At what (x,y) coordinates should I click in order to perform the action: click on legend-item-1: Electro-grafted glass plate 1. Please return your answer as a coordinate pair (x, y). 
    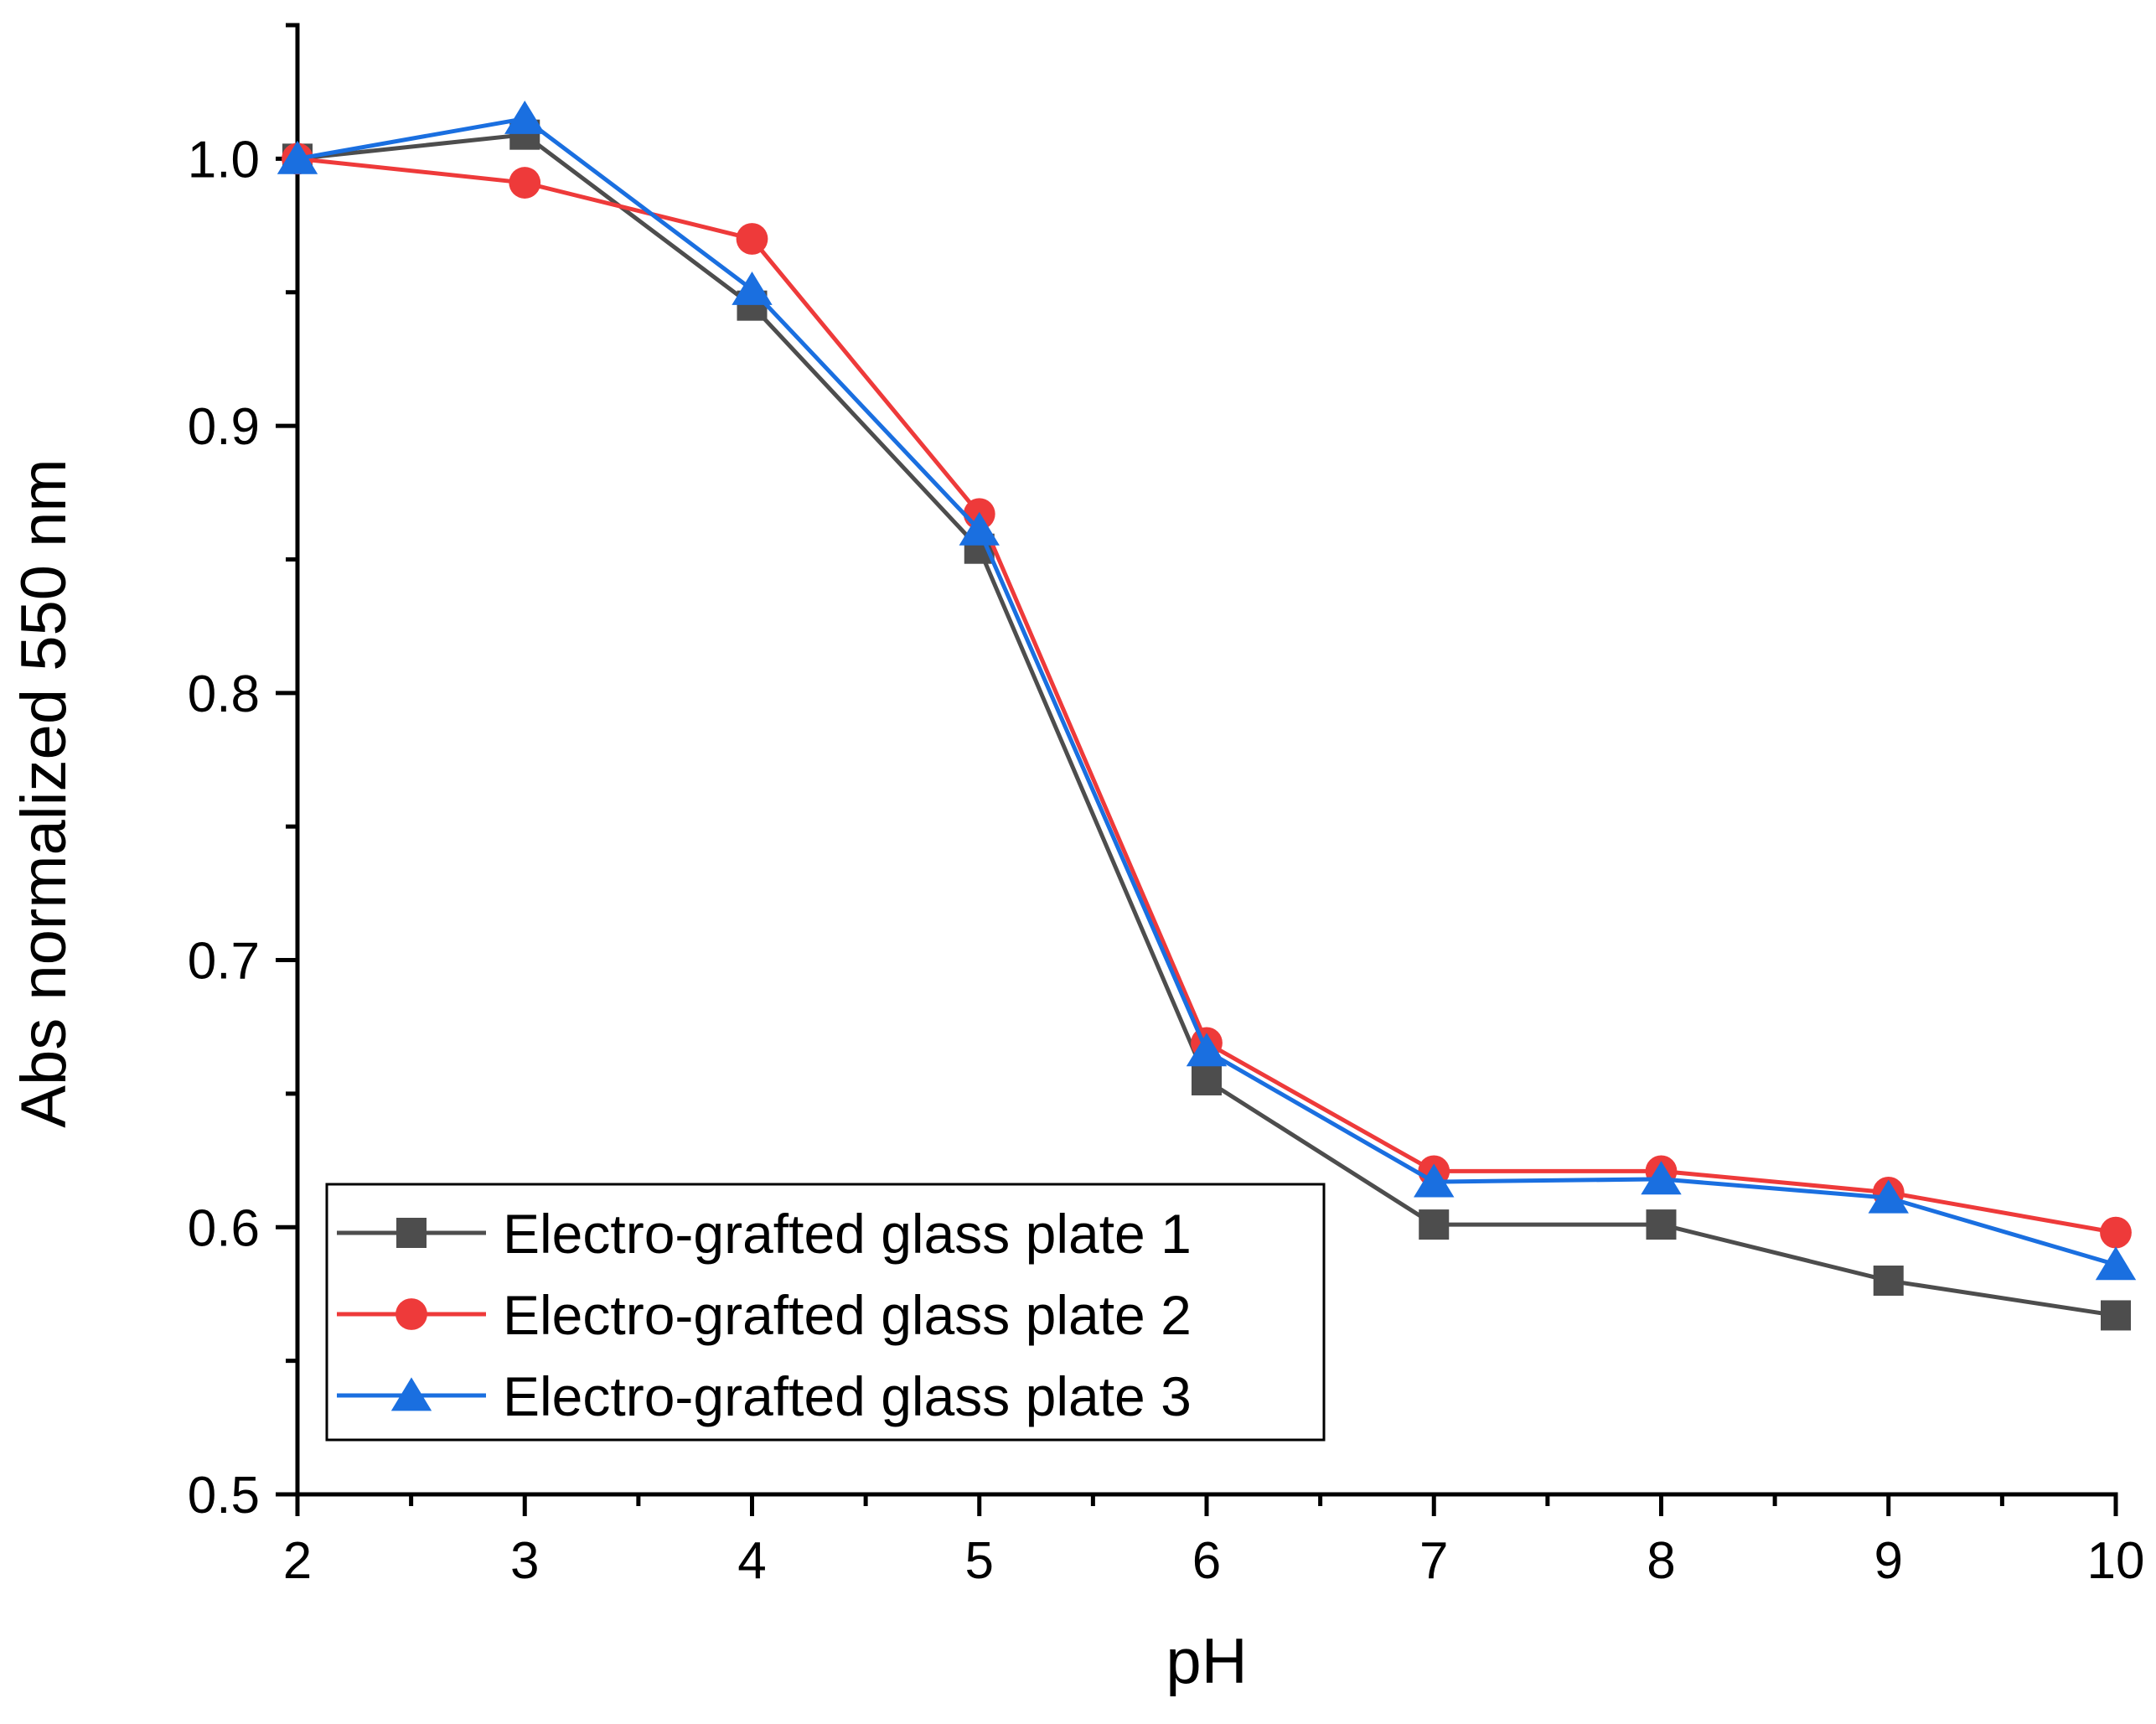
    Looking at the image, I should click on (764, 1234).